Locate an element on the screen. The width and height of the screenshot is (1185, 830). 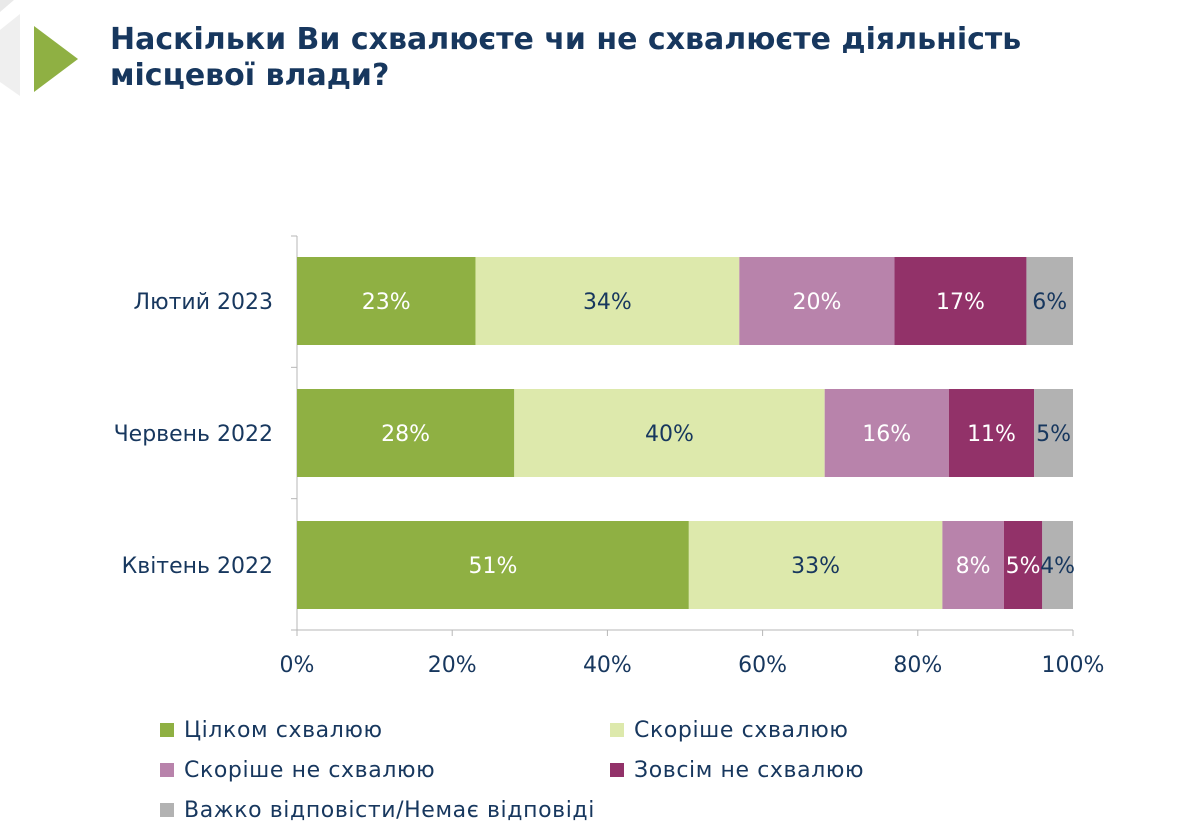
data-label: 51% is located at coordinates (492, 566).